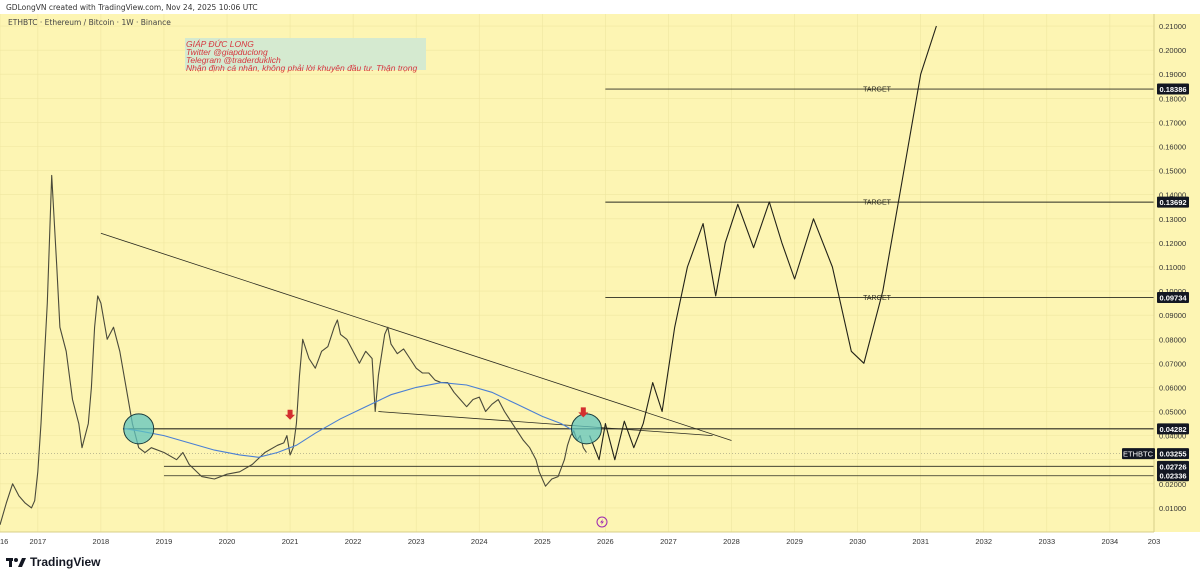 The image size is (1200, 579). I want to click on time-tick-label: 2032, so click(983, 541).